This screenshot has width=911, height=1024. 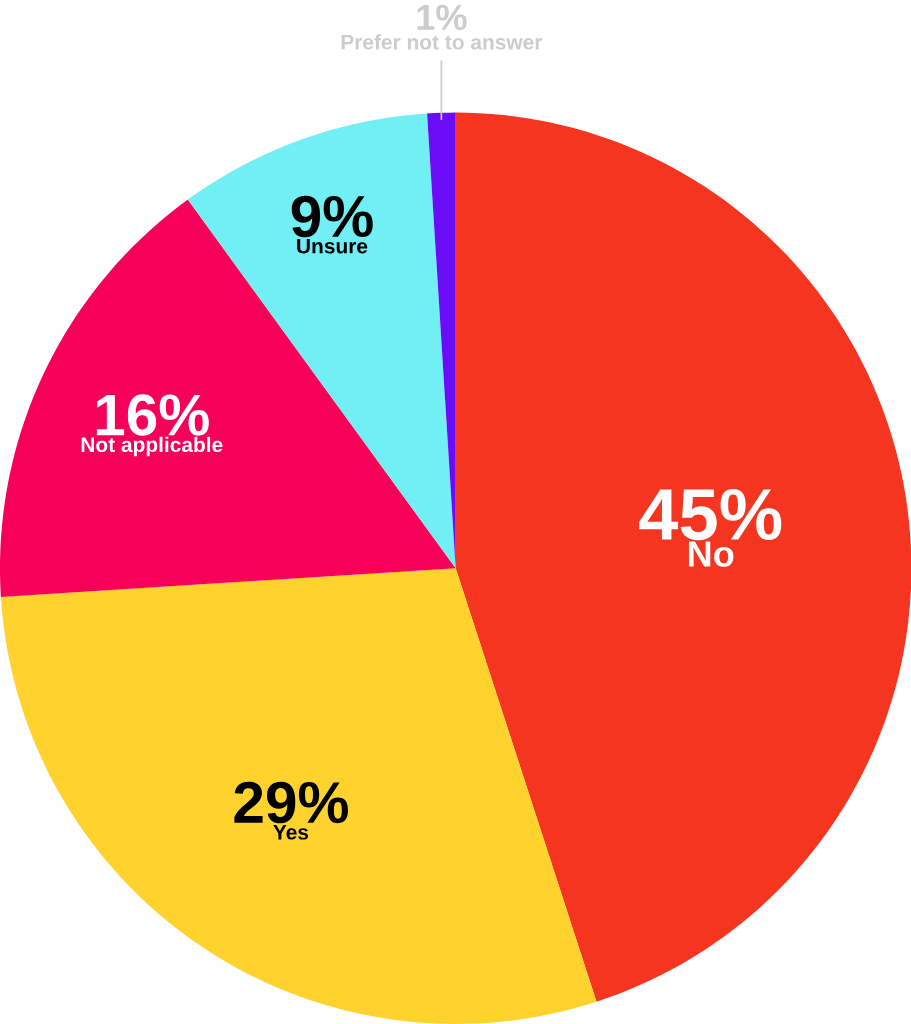 What do you see at coordinates (332, 216) in the screenshot?
I see `data-label: 9%` at bounding box center [332, 216].